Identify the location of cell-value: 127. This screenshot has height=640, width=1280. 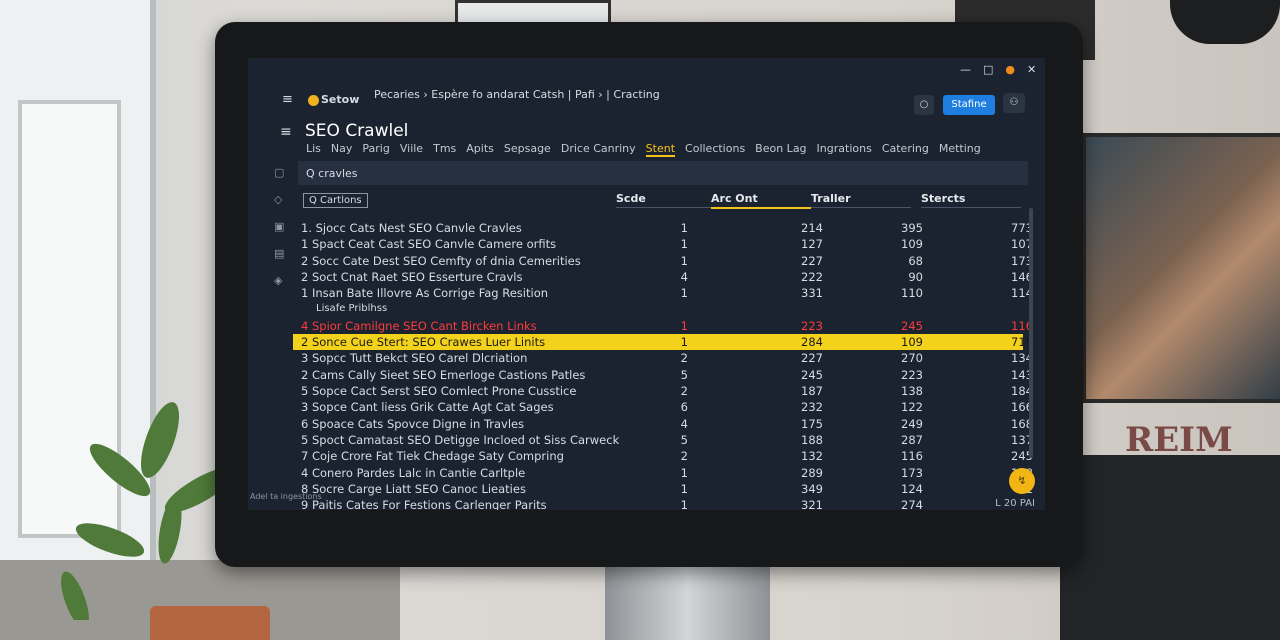
(812, 244).